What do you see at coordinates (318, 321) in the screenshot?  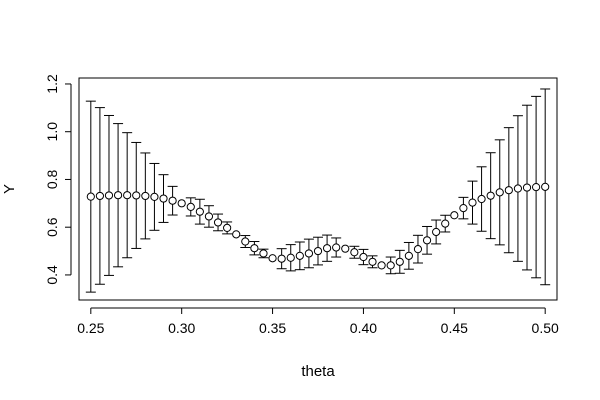 I see `x-axis: 0.25 0.30 0.35 0.40 0.45 0.50` at bounding box center [318, 321].